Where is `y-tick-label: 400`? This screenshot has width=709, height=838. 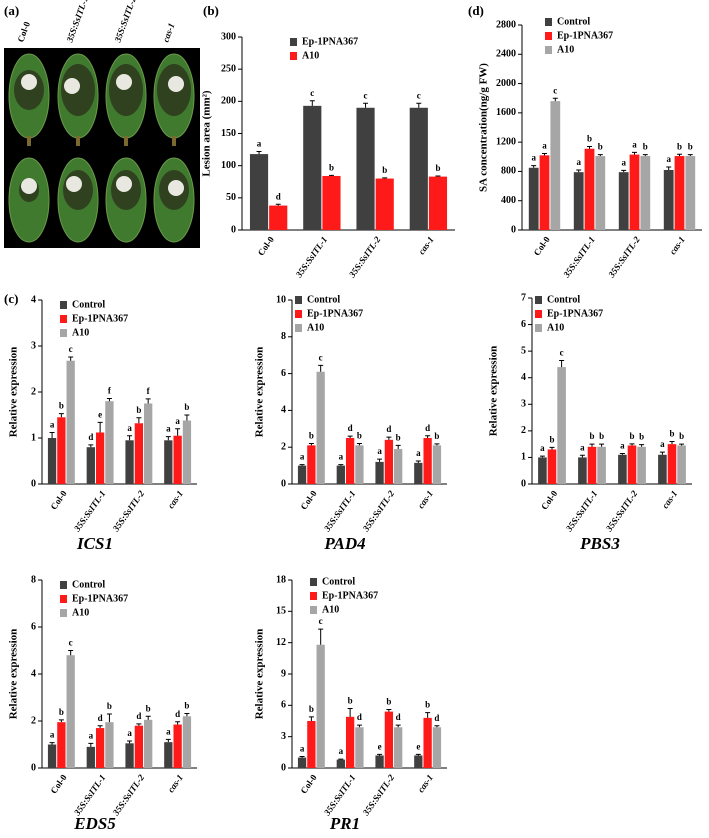 y-tick-label: 400 is located at coordinates (508, 200).